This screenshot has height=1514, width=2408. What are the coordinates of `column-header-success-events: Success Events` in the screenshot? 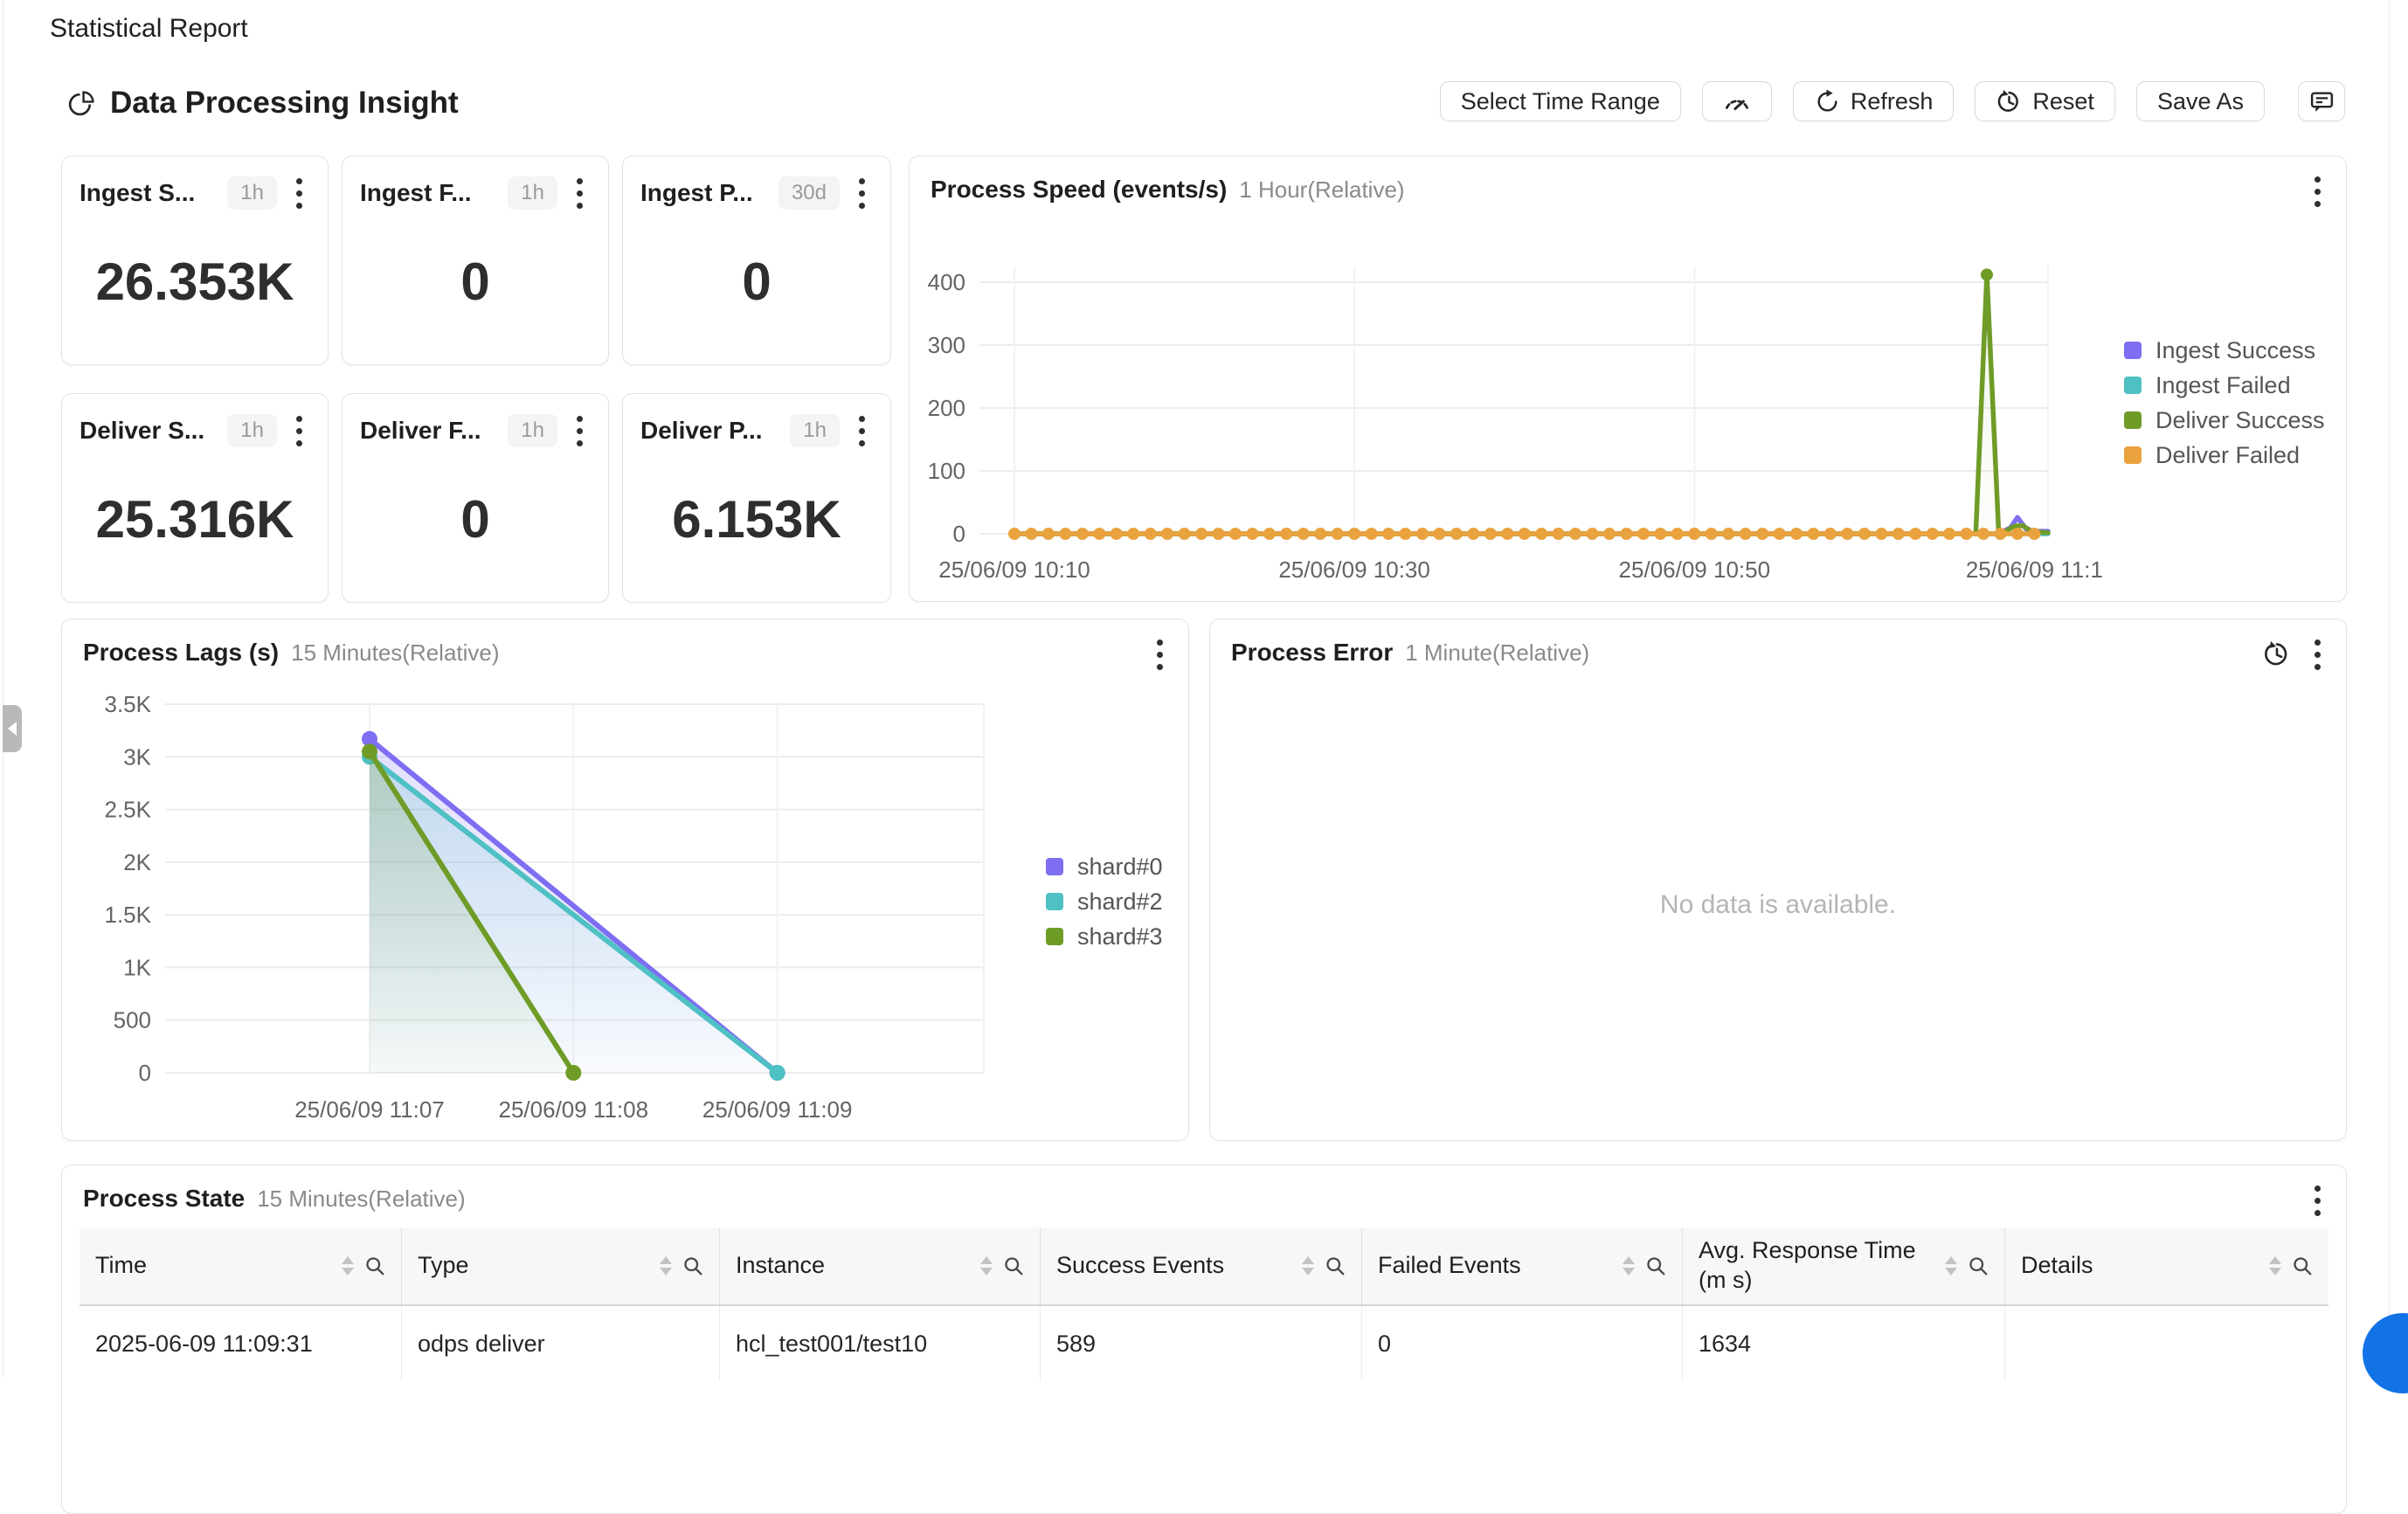 It's located at (1201, 1265).